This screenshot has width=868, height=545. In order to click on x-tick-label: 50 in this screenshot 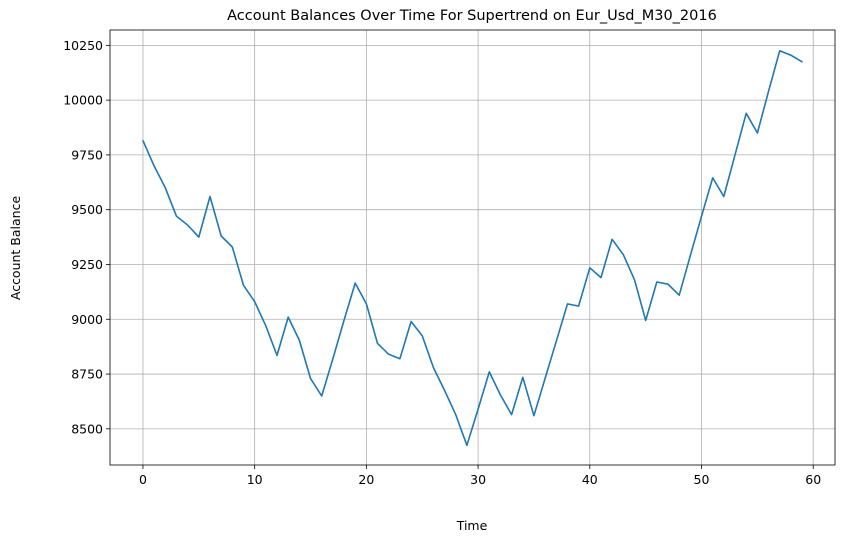, I will do `click(702, 479)`.